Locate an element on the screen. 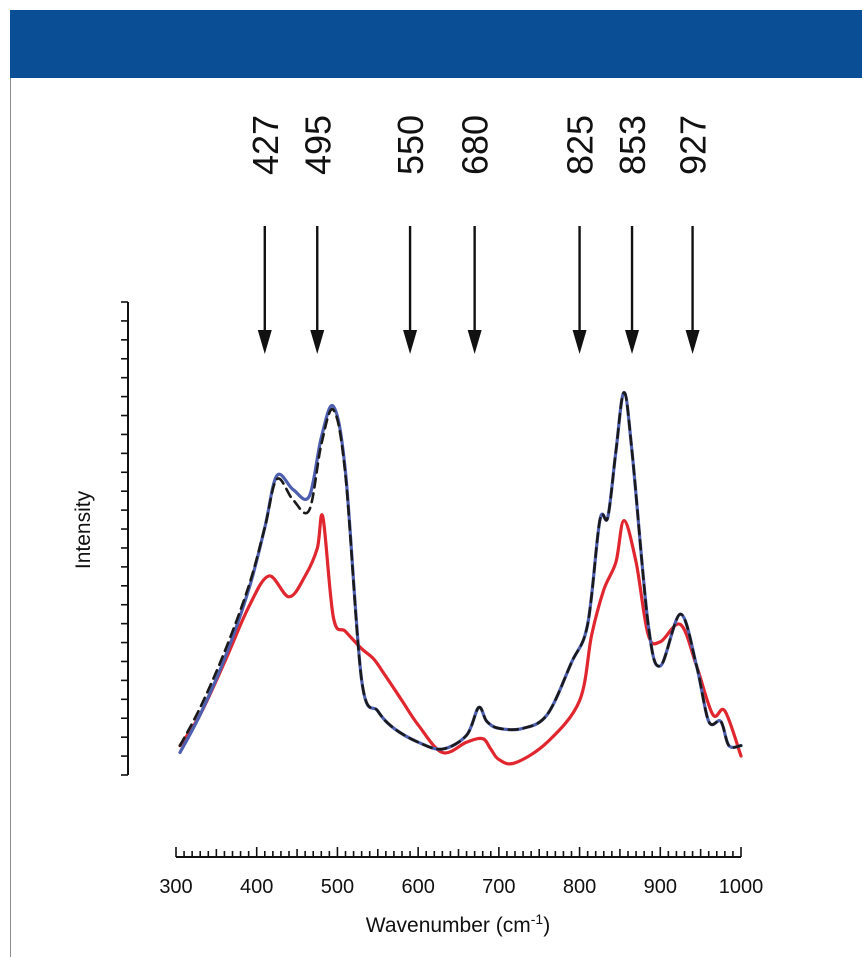 The height and width of the screenshot is (957, 862). x-tick-label: 1000 is located at coordinates (741, 887).